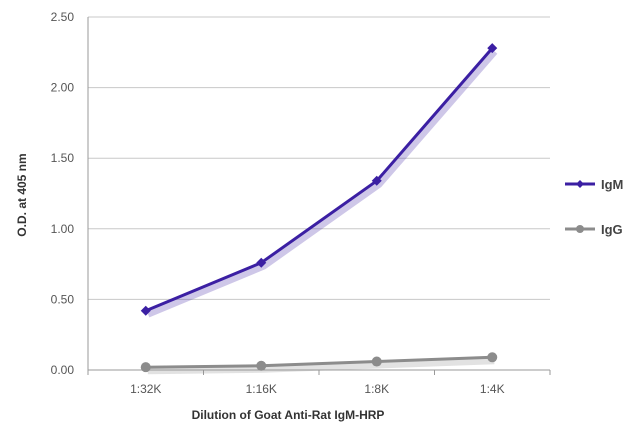 The width and height of the screenshot is (628, 429). I want to click on x-tick-label: 1:8K, so click(376, 389).